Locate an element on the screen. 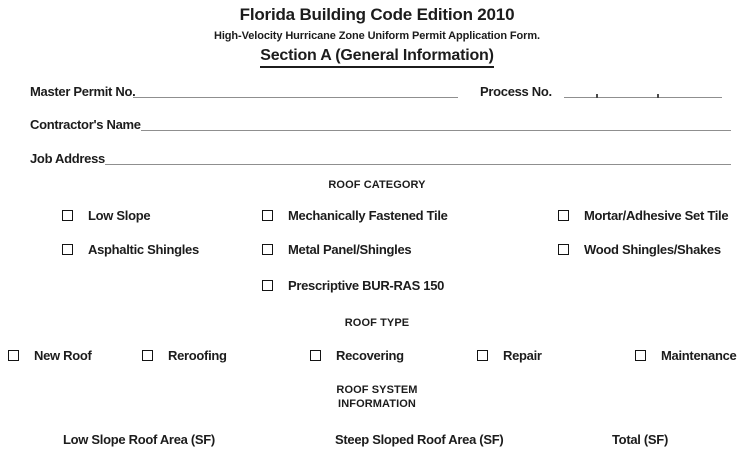  contractor-name-label: Contractor's Name is located at coordinates (85, 124).